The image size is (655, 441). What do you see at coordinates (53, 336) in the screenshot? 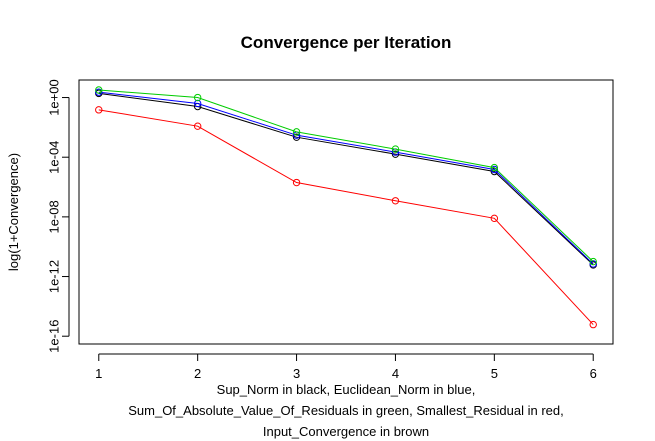
I see `y-tick-label: 1e-16` at bounding box center [53, 336].